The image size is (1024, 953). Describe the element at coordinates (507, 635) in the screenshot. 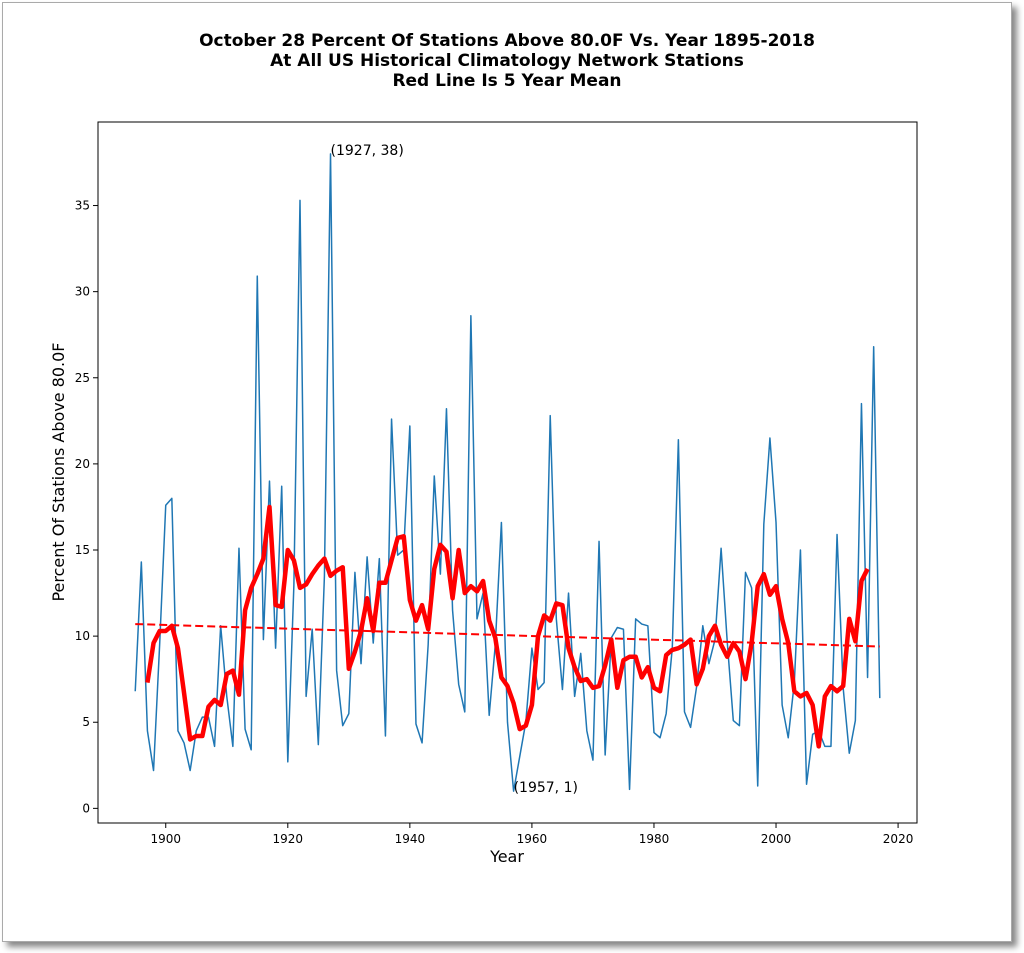

I see `trend-line` at that location.